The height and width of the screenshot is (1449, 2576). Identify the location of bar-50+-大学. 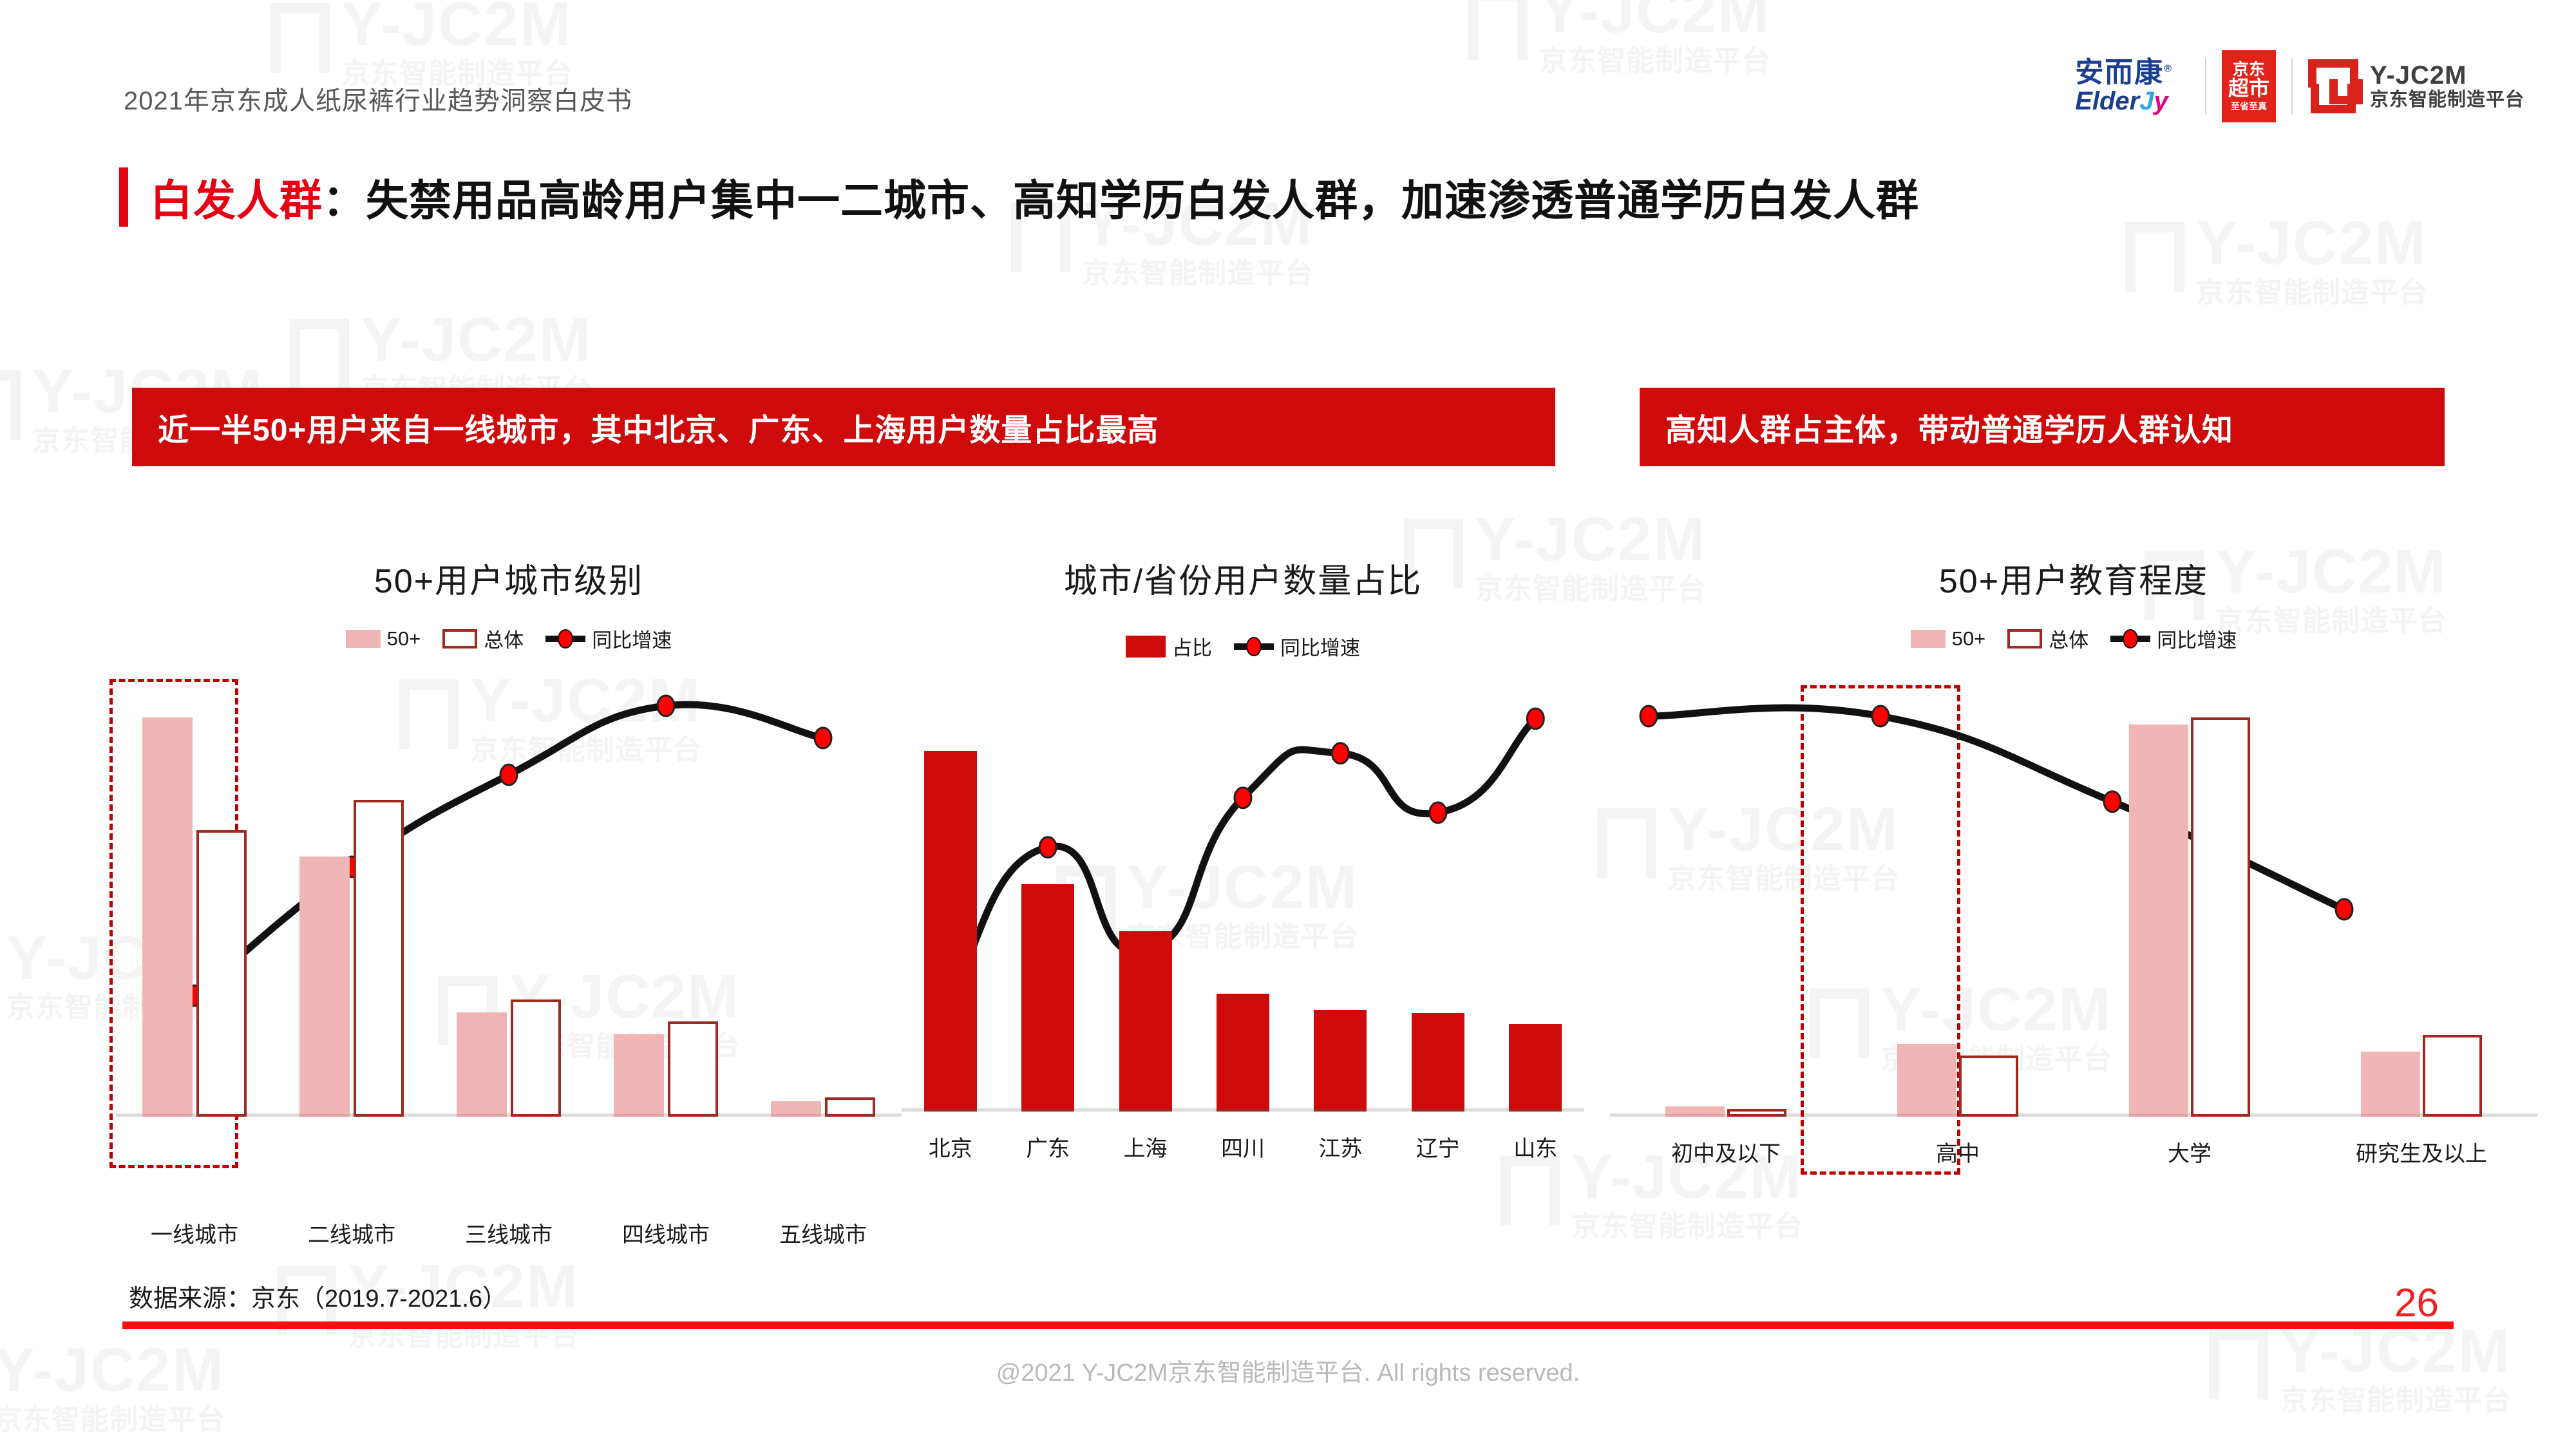
(2158, 920).